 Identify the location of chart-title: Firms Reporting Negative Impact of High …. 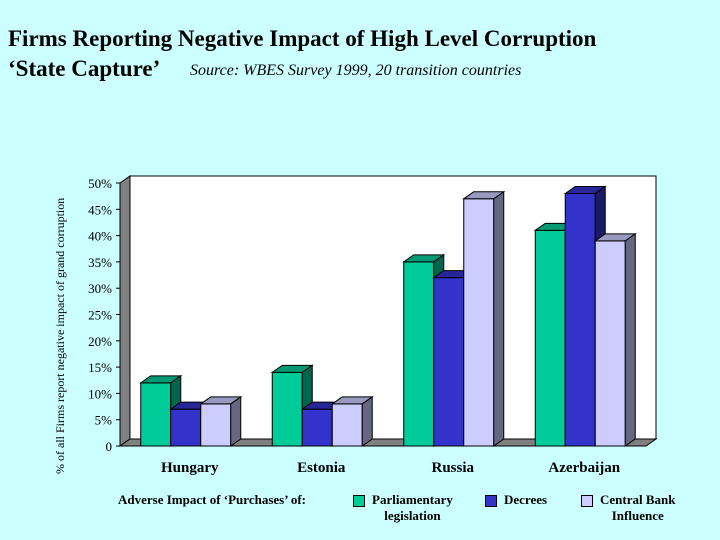
(302, 54).